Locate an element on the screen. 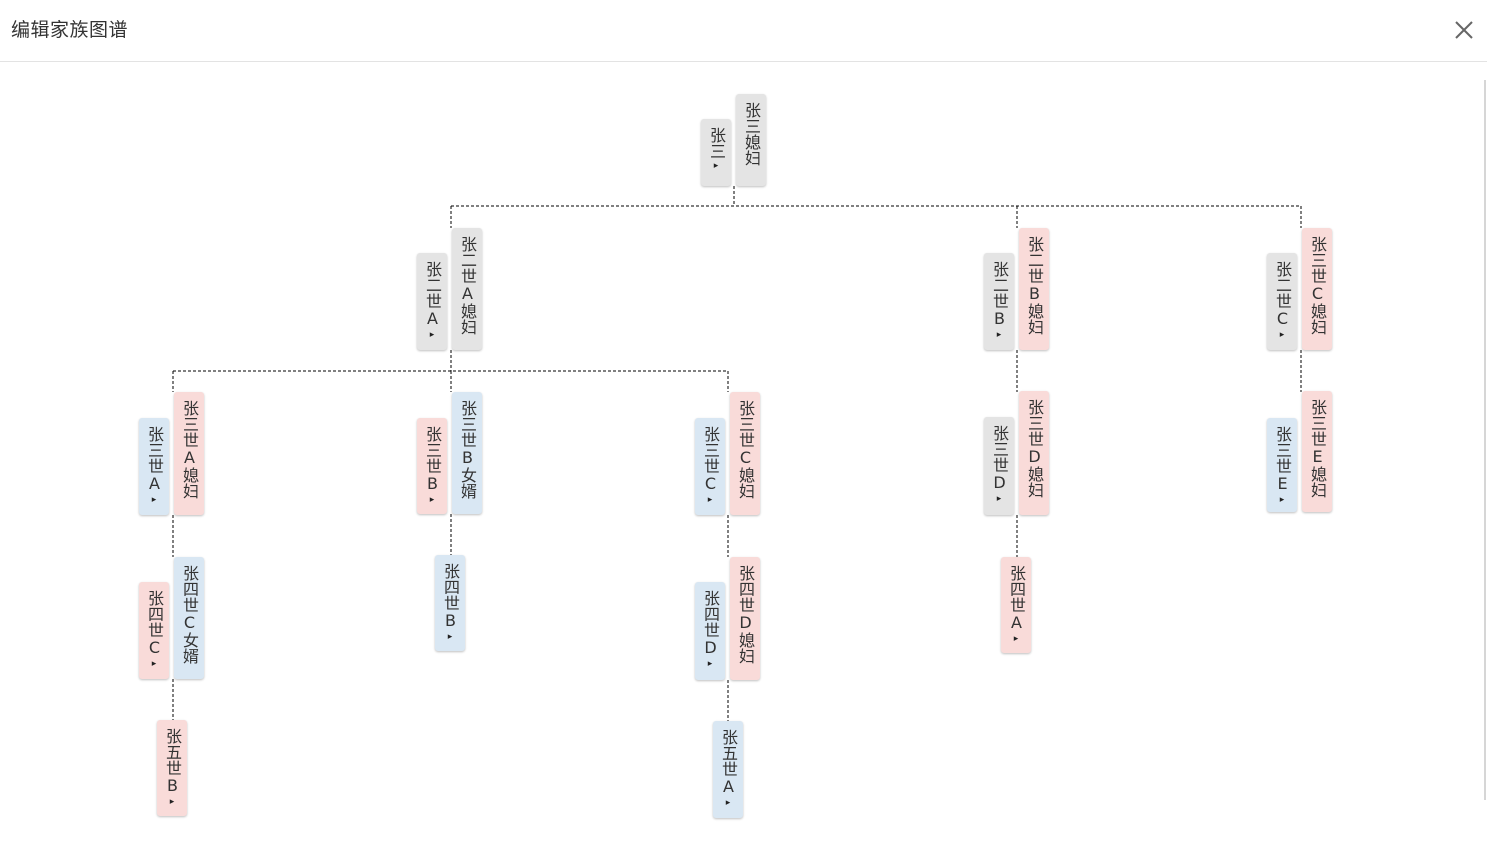 Image resolution: width=1487 pixels, height=865 pixels. person-name: 张四世B is located at coordinates (450, 596).